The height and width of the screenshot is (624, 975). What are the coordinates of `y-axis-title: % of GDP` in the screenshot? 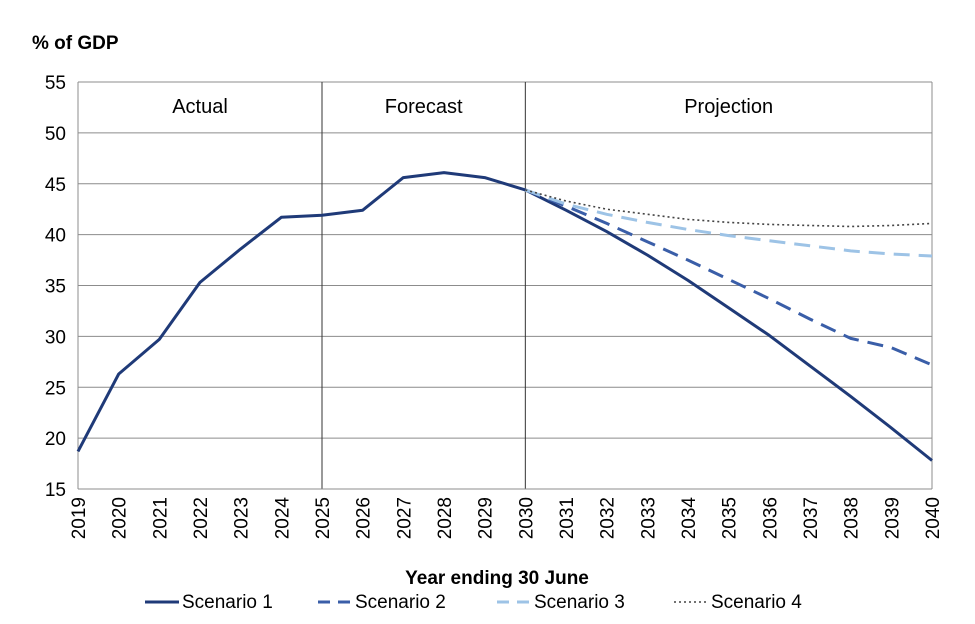 It's located at (75, 43).